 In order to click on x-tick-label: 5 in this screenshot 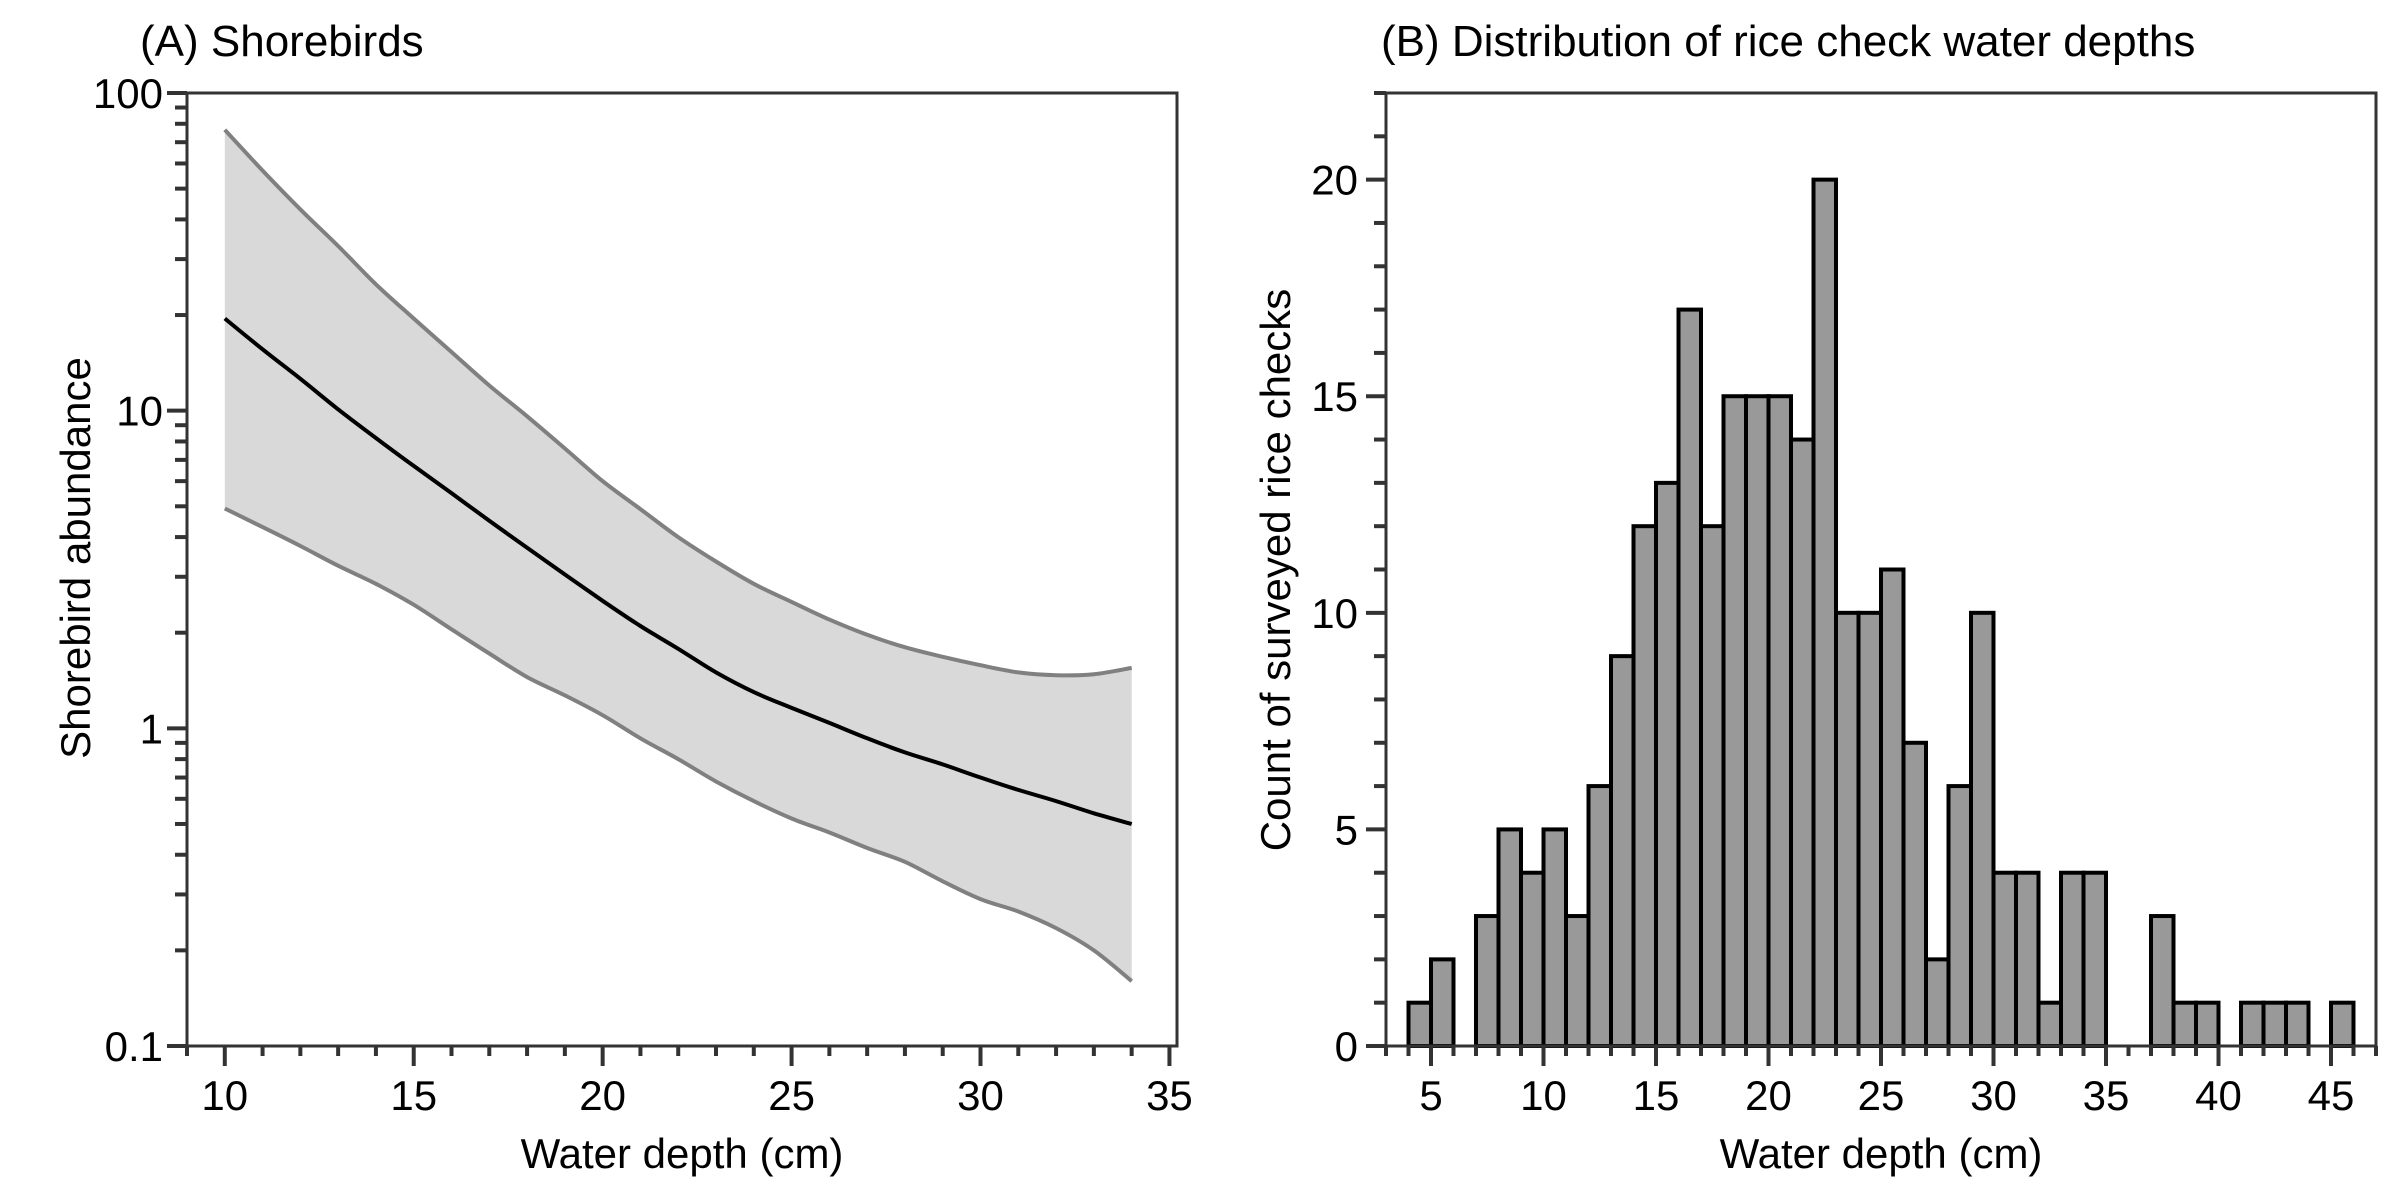, I will do `click(1430, 1095)`.